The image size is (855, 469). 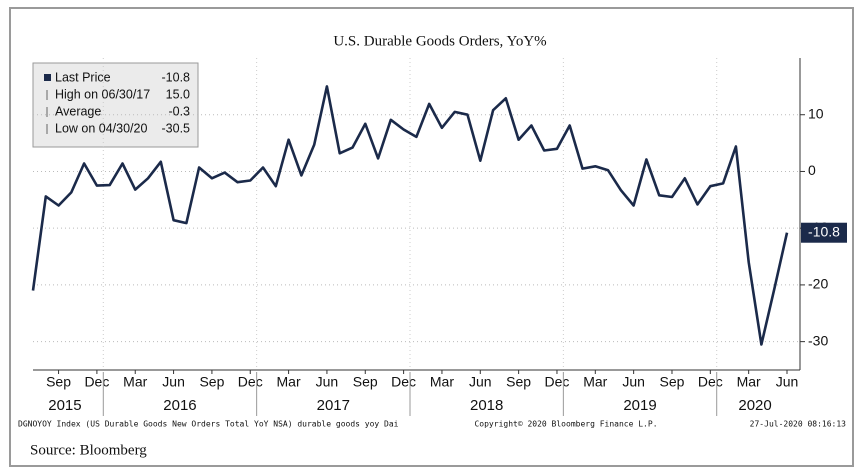 I want to click on info-value: -30.5, so click(x=176, y=128).